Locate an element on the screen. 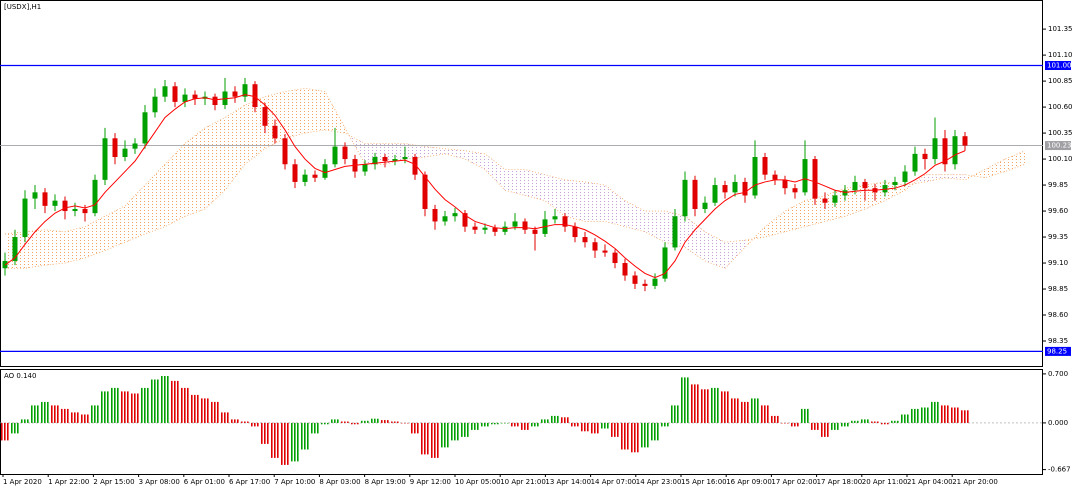 The image size is (1080, 489). y-tick-label: 100.10 is located at coordinates (1060, 159).